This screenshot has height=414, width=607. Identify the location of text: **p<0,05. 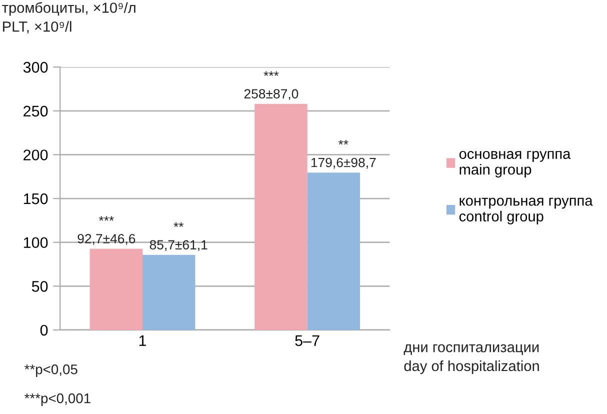
(51, 371).